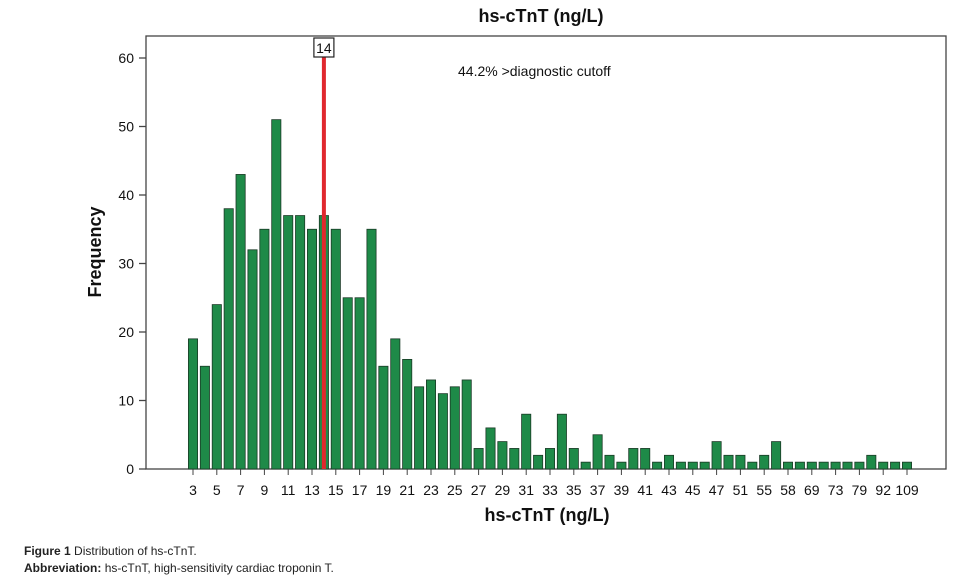 The width and height of the screenshot is (959, 581). Describe the element at coordinates (241, 490) in the screenshot. I see `x-tick-label: 7` at that location.